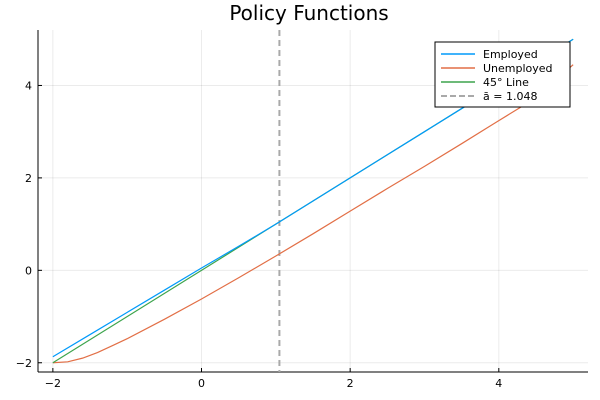 This screenshot has width=600, height=400. I want to click on legend-box, so click(502, 74).